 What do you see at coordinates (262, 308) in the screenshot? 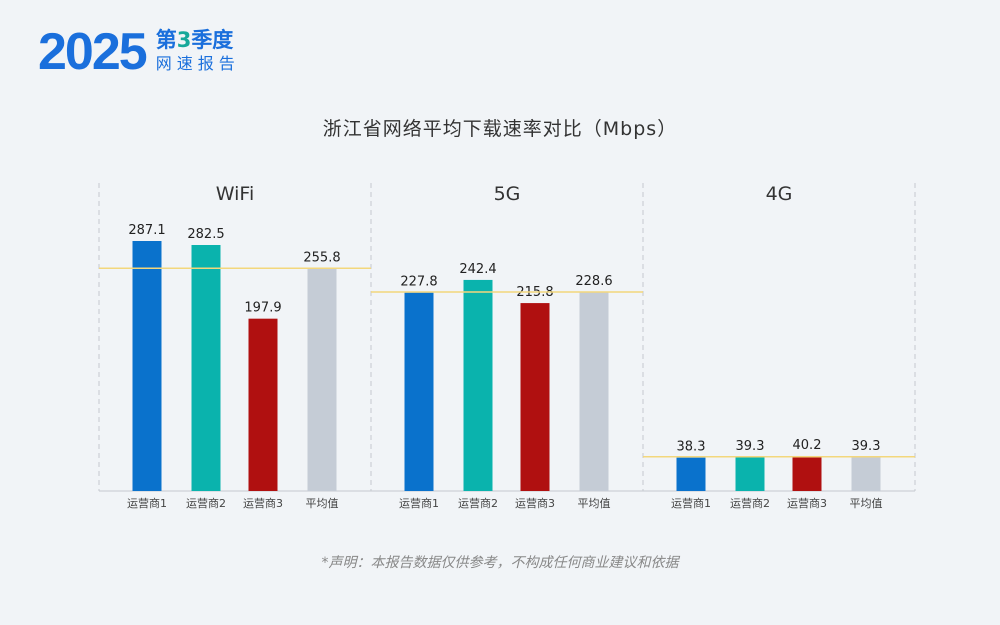
I see `data-label: 197.9` at bounding box center [262, 308].